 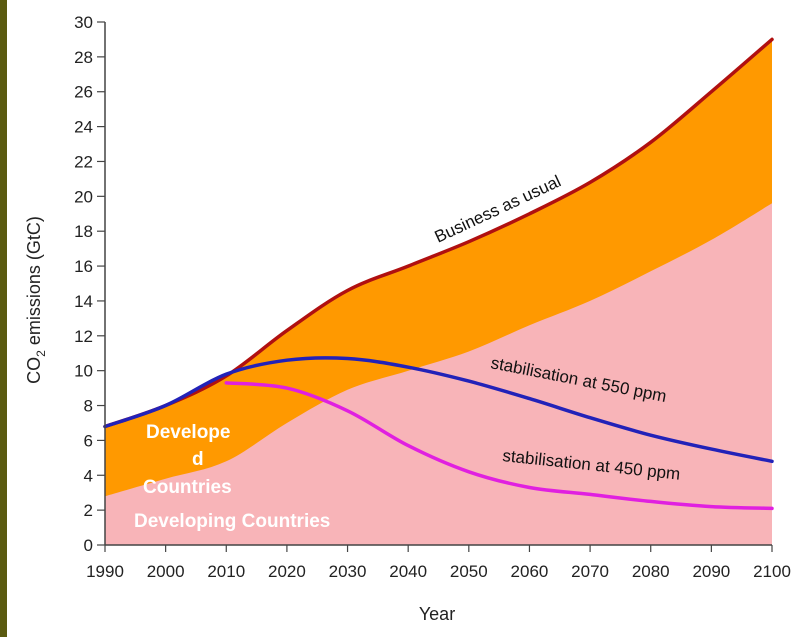 I want to click on y-tick-label: 24, so click(x=83, y=127).